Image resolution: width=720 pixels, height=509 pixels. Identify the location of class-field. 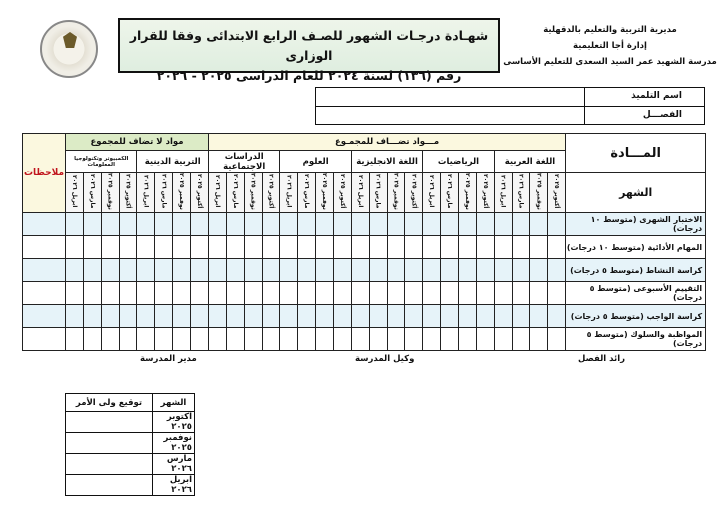
(450, 116).